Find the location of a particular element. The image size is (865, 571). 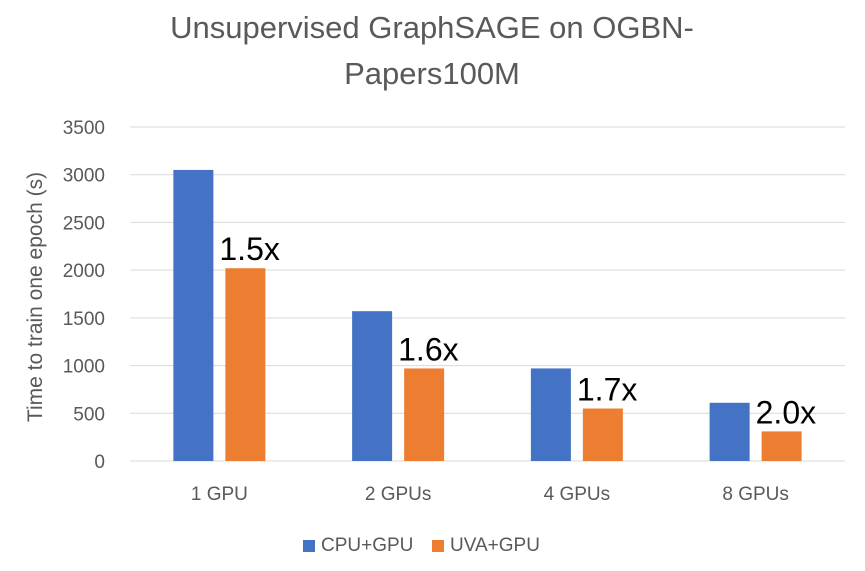

legend-label: CPU+GPU is located at coordinates (367, 545).